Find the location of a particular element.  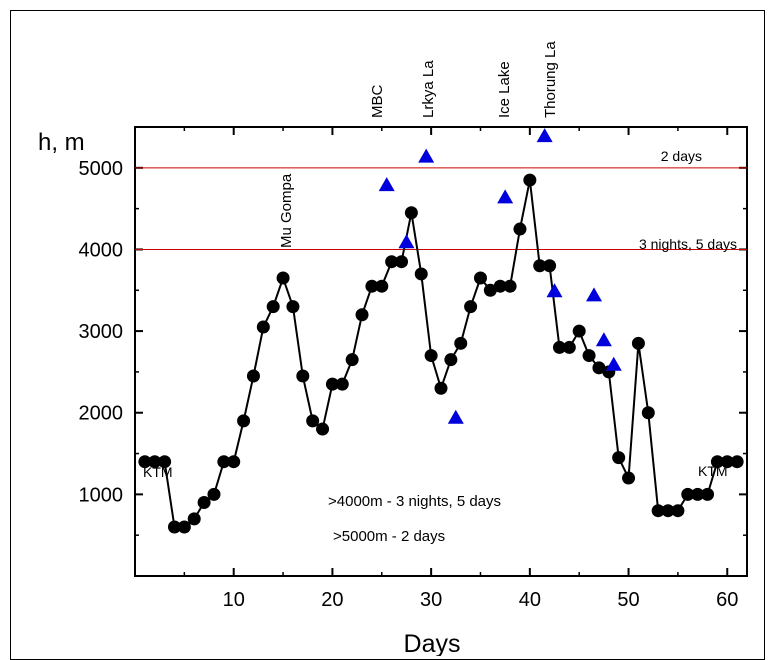

x-tick-label: 60 is located at coordinates (727, 600).